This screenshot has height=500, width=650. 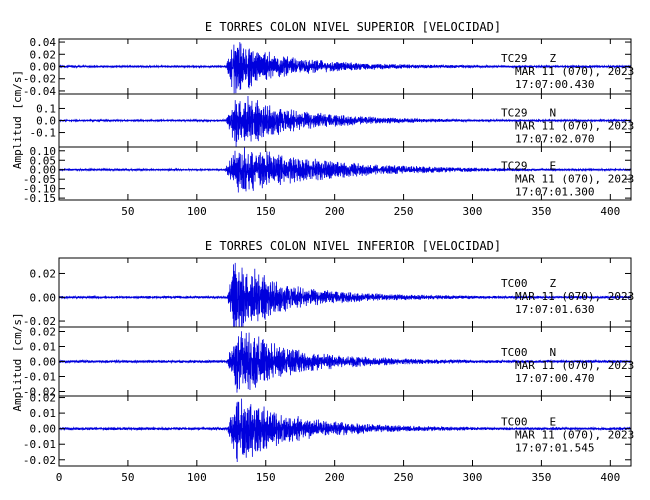 I want to click on y-tick-label: -0.1, so click(x=43, y=133).